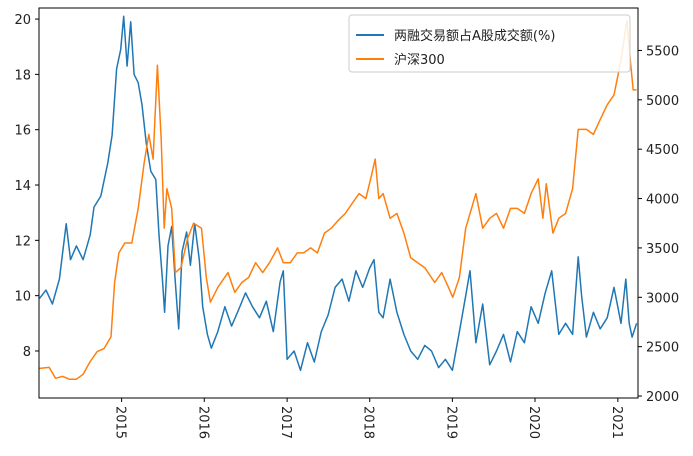 Image resolution: width=693 pixels, height=456 pixels. I want to click on right-axis: 2000 2500 3000 3500 4000 4500 5000 5500, so click(658, 224).